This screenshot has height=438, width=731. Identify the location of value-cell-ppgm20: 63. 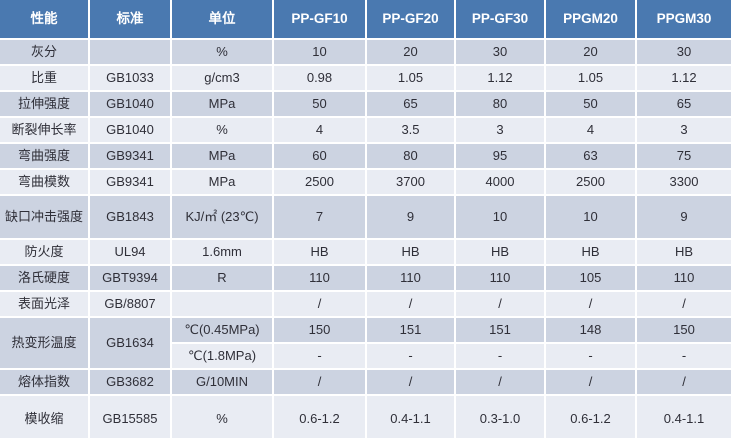
(590, 156).